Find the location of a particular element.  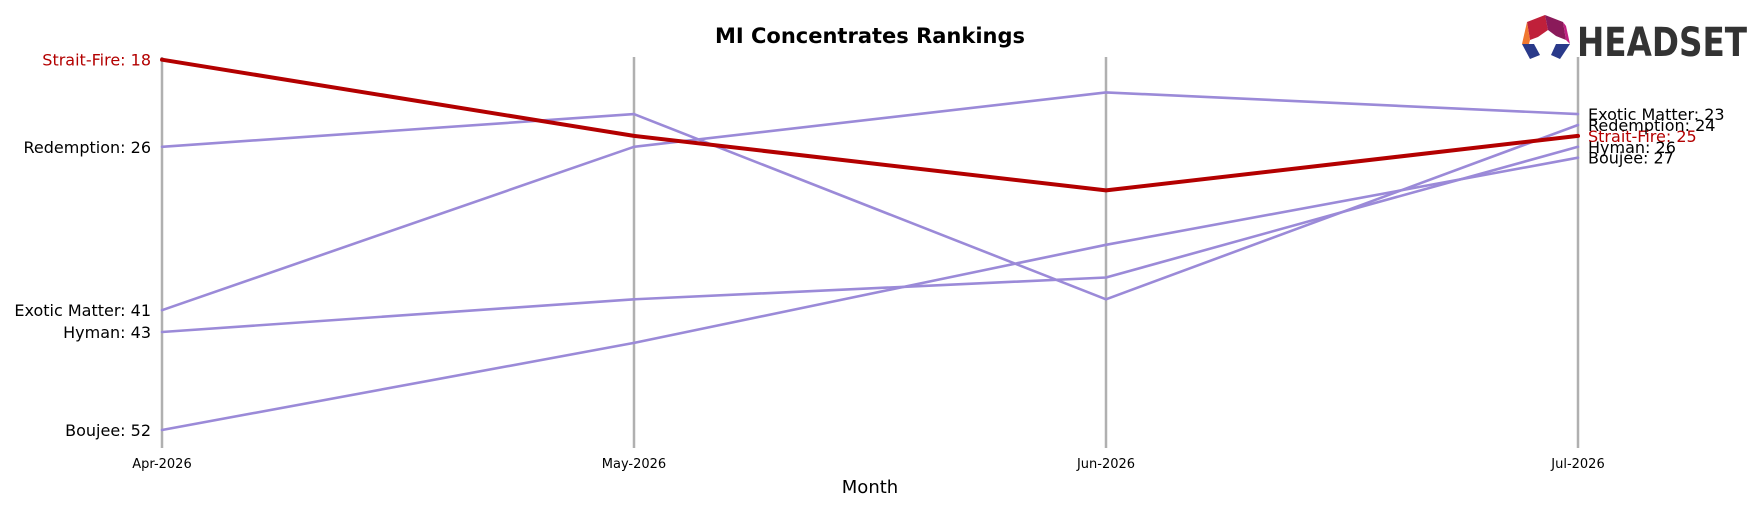

start-label-hyman: Hyman: 43 is located at coordinates (107, 332).